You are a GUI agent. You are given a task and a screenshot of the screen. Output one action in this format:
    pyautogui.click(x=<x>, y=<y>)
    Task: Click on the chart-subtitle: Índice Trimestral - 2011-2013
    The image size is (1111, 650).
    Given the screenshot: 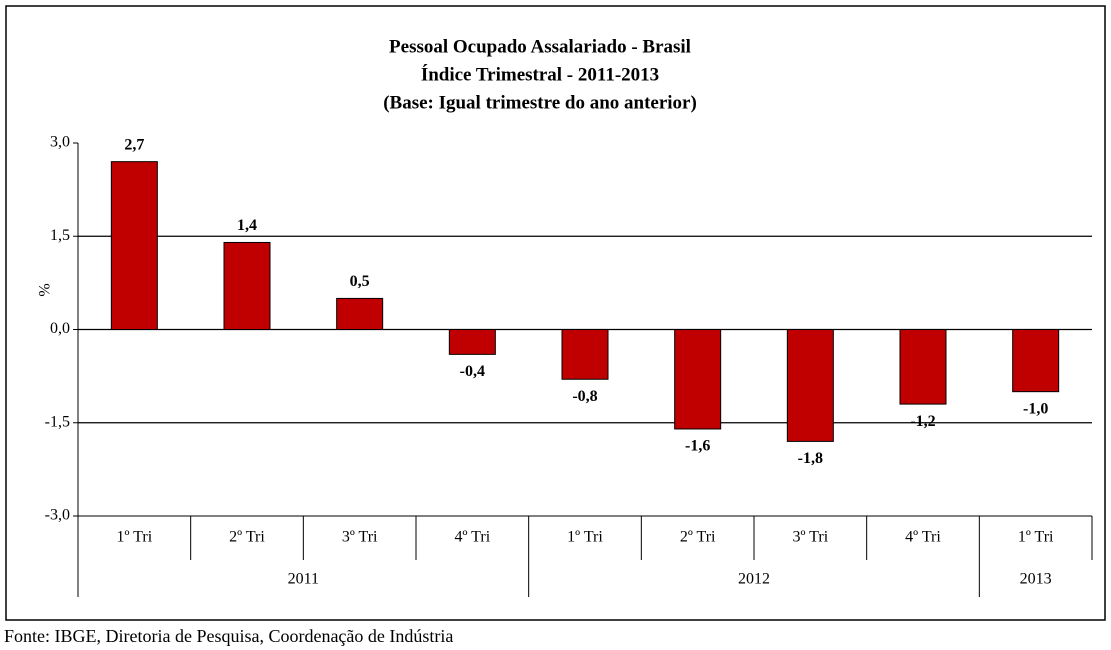 What is the action you would take?
    pyautogui.click(x=540, y=74)
    